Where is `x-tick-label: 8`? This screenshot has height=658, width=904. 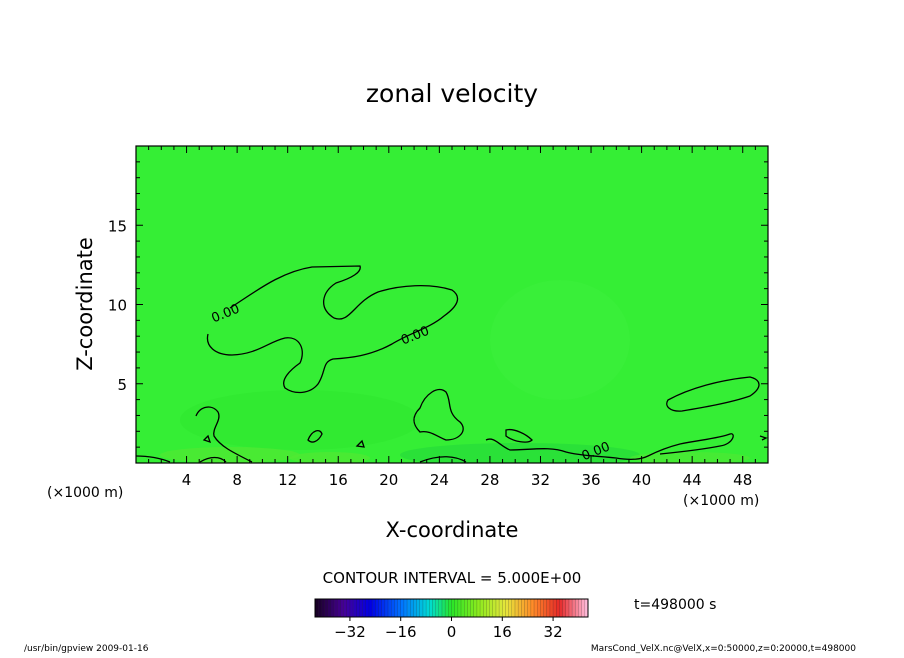 x-tick-label: 8 is located at coordinates (237, 480).